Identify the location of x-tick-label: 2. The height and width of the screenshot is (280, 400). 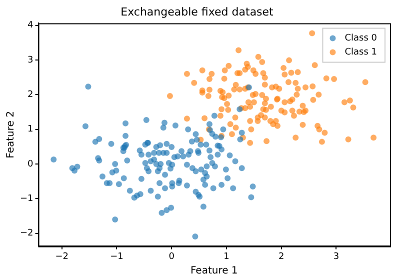
(281, 257).